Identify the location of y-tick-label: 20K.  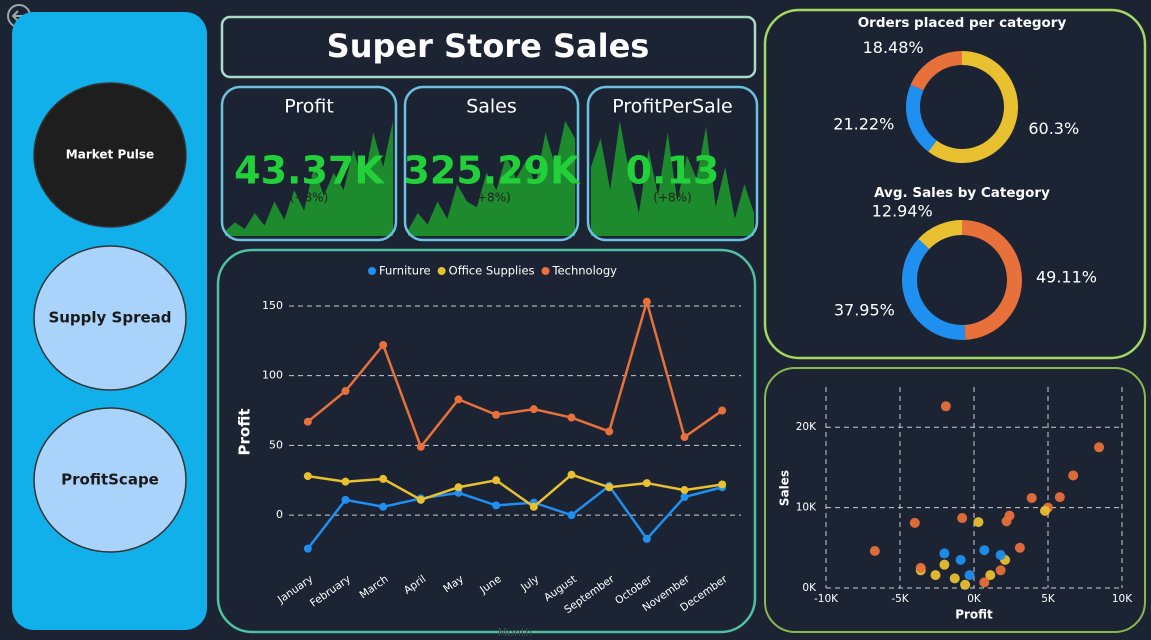
(806, 427).